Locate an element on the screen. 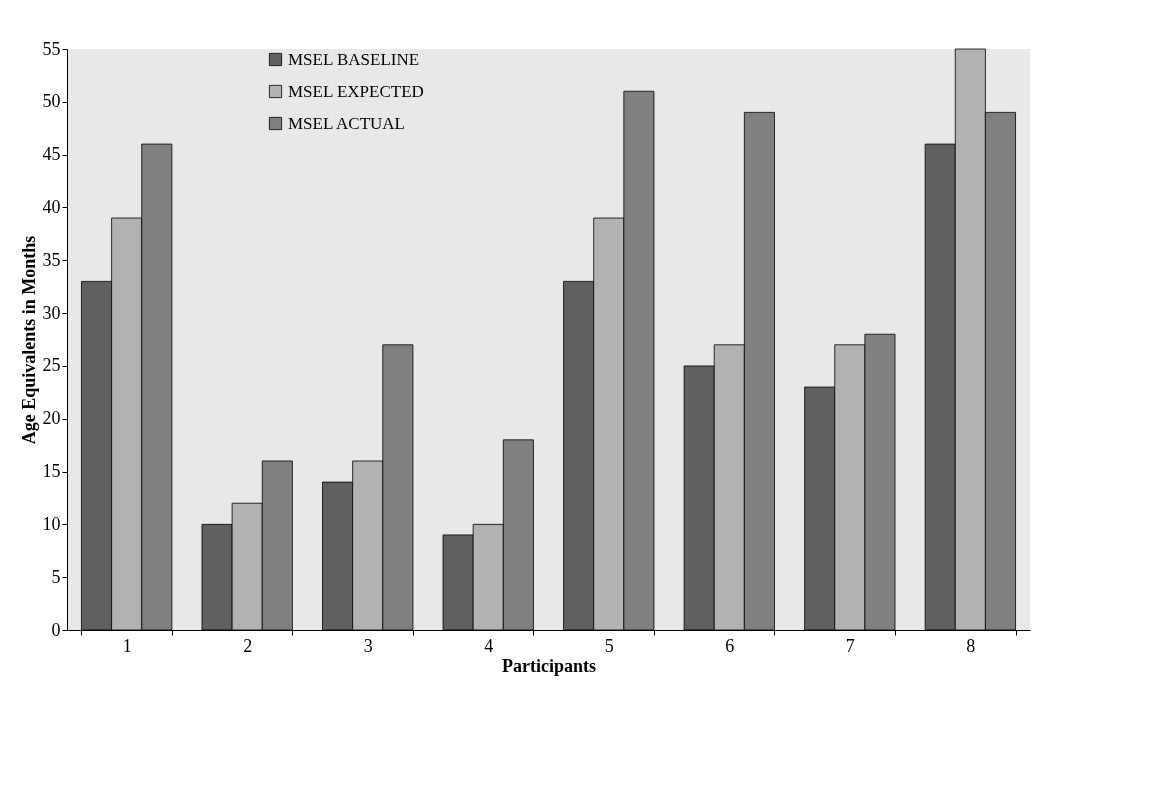 Image resolution: width=1158 pixels, height=789 pixels. y-tick-label: 20 is located at coordinates (51, 418).